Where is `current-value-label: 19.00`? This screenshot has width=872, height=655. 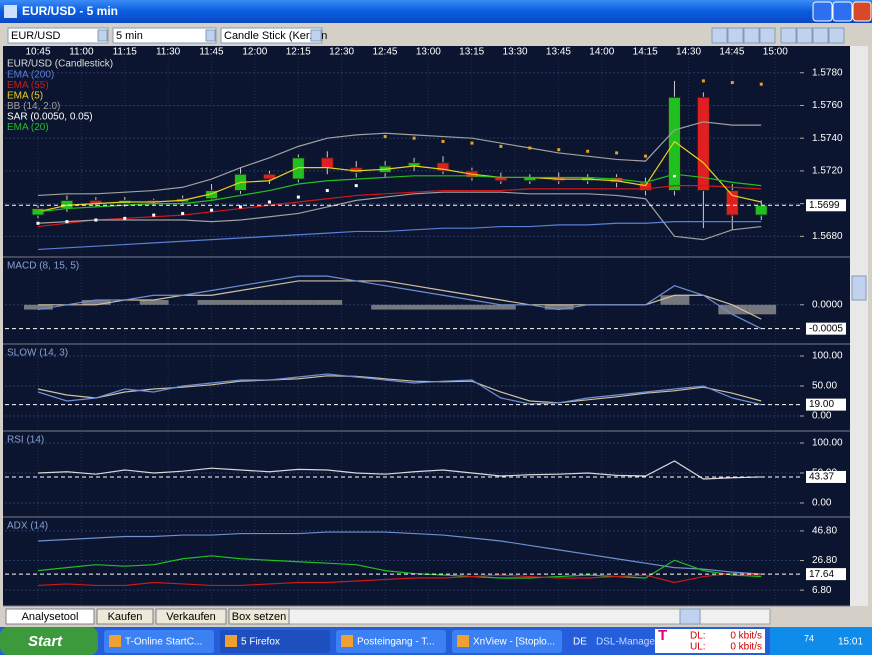 current-value-label: 19.00 is located at coordinates (821, 404).